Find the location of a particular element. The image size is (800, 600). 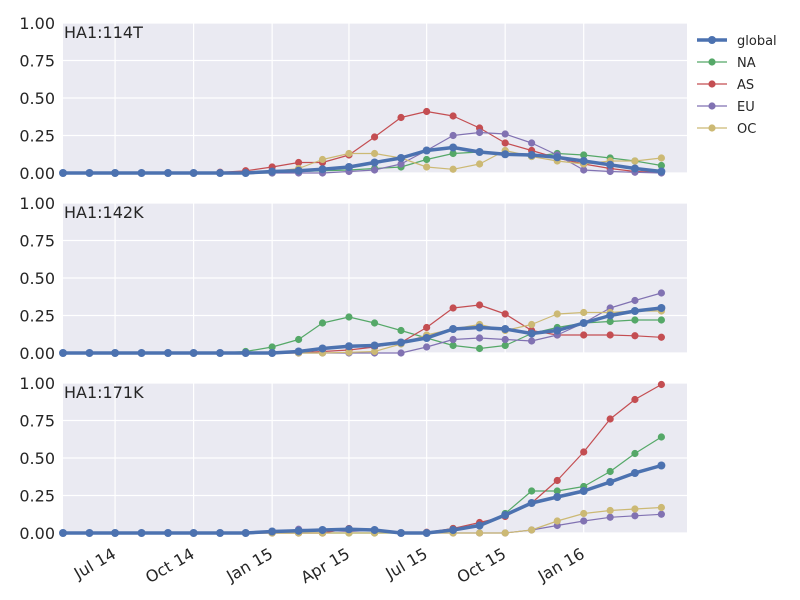

legend-label-oc: OC is located at coordinates (746, 129).